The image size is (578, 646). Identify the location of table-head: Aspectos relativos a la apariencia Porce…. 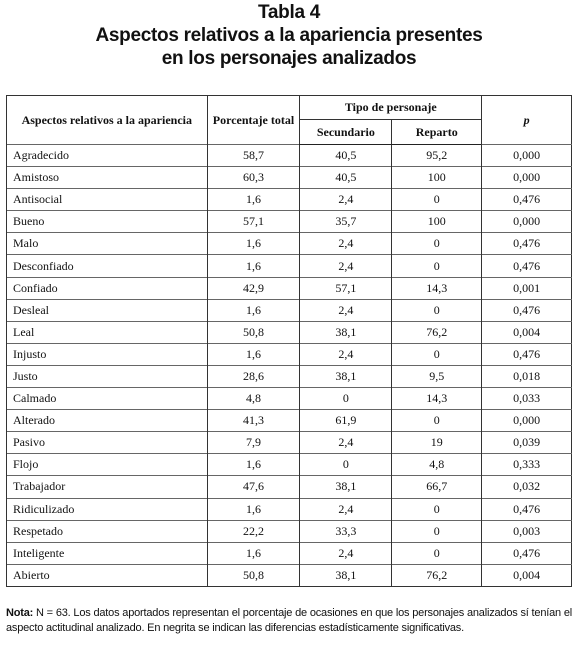
(289, 120).